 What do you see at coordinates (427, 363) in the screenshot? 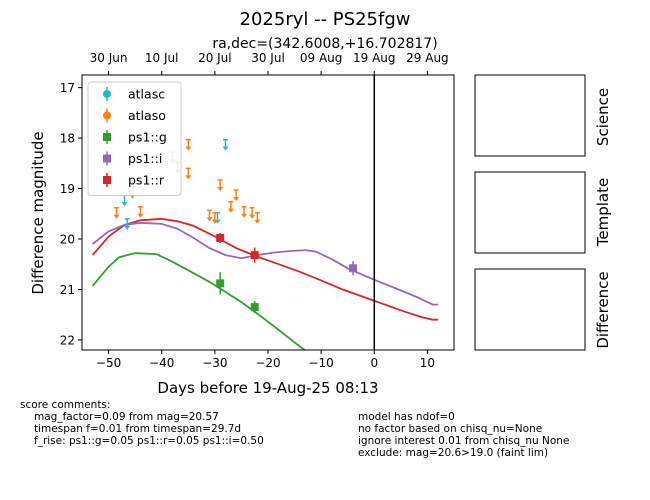
I see `x-tick-label: 10` at bounding box center [427, 363].